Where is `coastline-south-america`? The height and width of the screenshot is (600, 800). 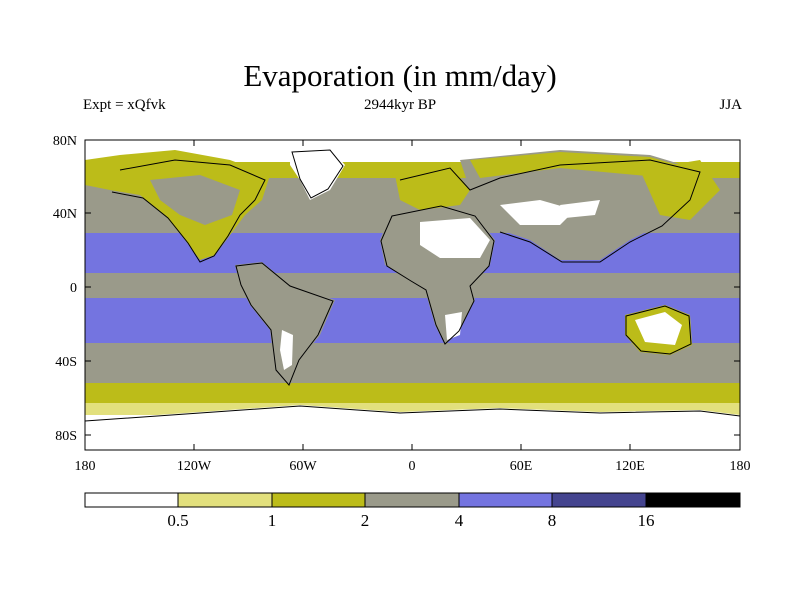 coastline-south-america is located at coordinates (284, 324).